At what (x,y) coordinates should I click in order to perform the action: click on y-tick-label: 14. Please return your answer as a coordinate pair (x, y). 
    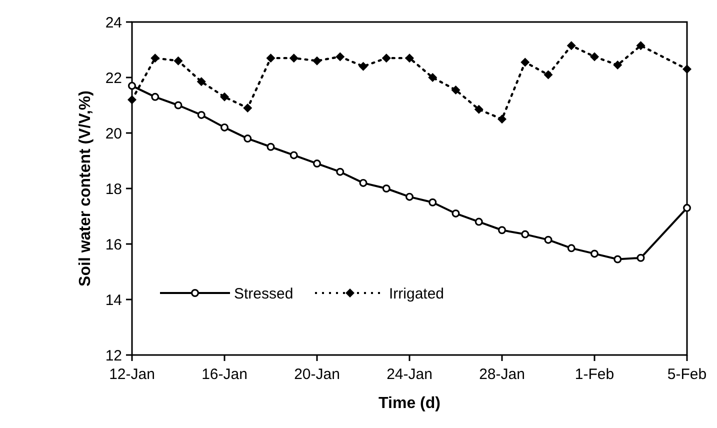
    Looking at the image, I should click on (113, 300).